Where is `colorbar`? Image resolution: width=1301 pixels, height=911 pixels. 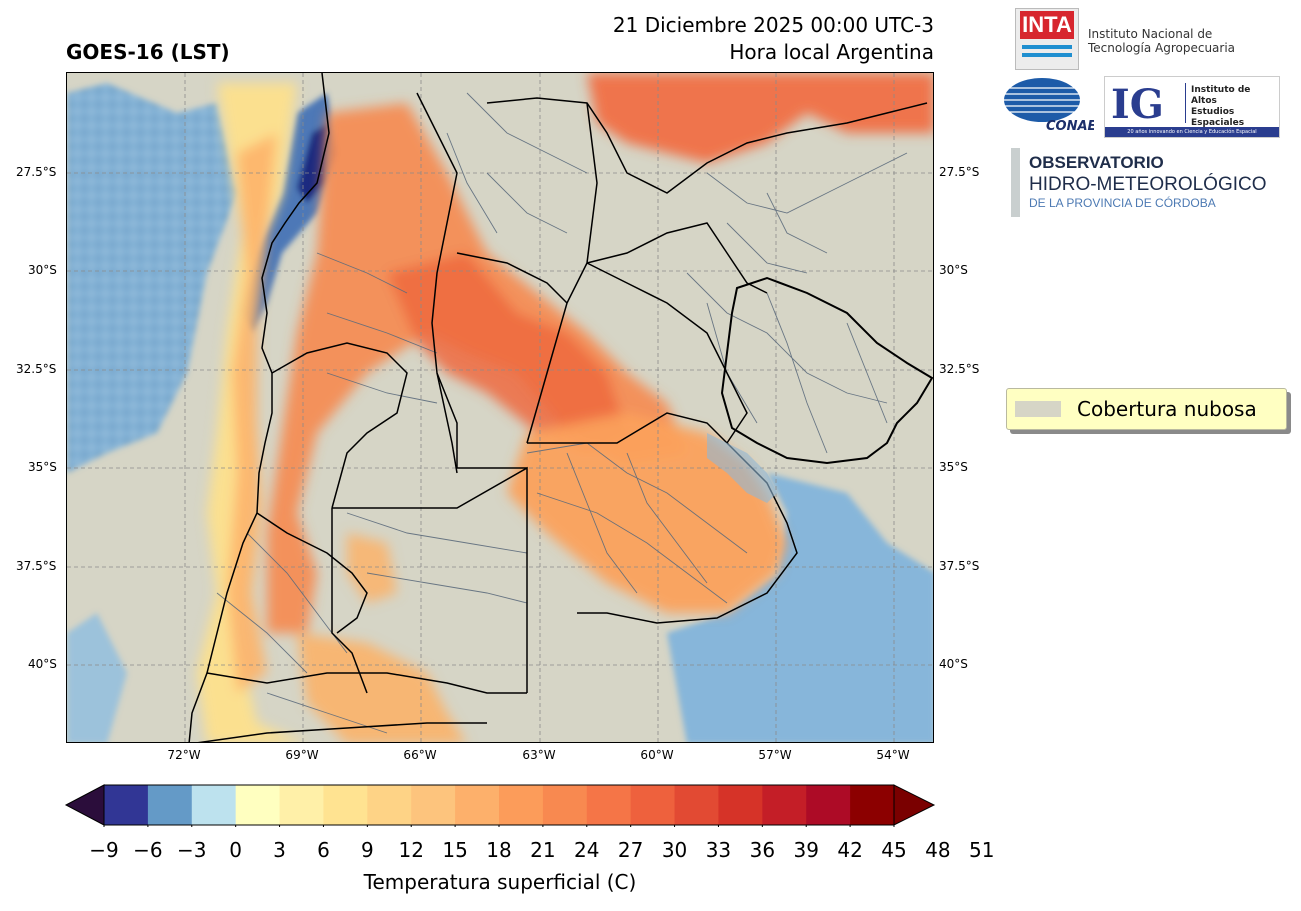
colorbar is located at coordinates (500, 805).